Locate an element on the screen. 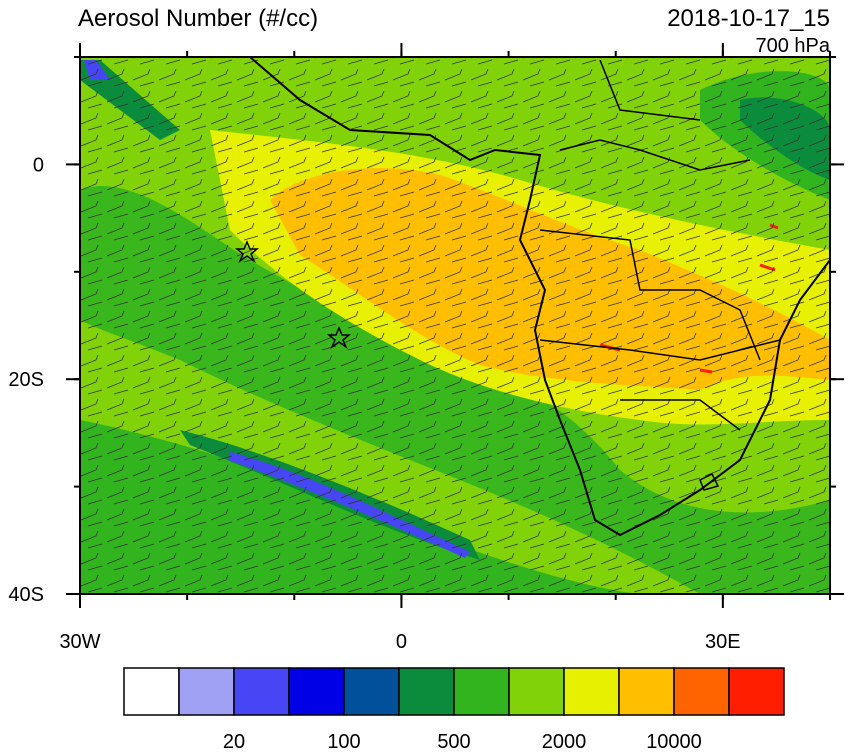  x-tick-label: 30W is located at coordinates (79, 642).